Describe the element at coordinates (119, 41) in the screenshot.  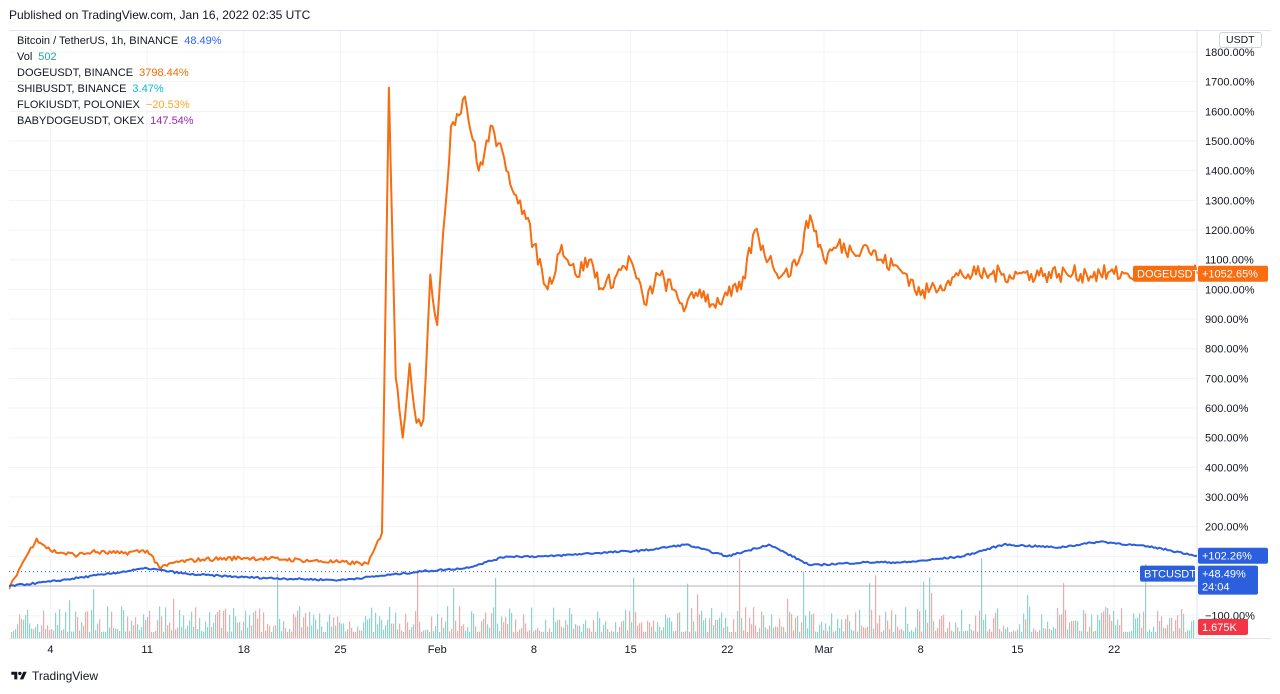
I see `legend-btc: Bitcoin / TetherUS, 1h, BINANCE 48.49%` at that location.